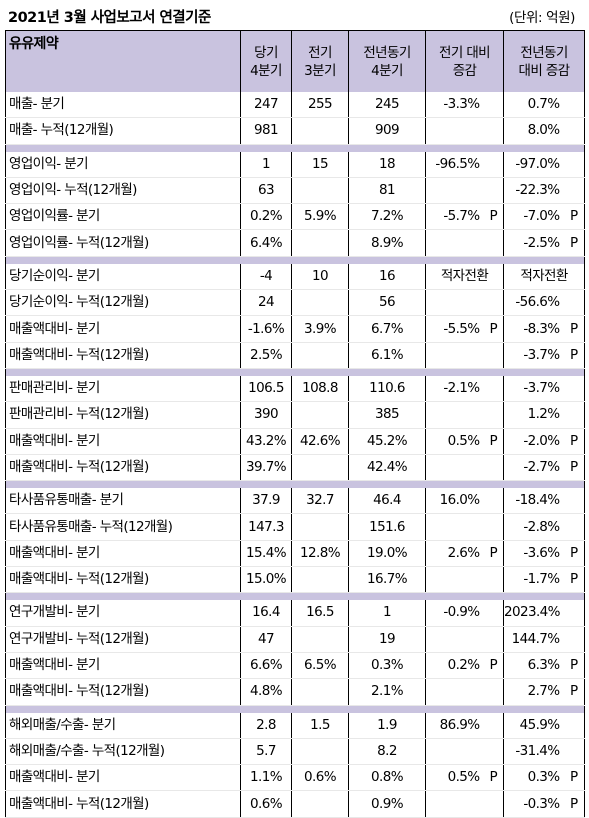 The image size is (589, 818). I want to click on table-row: 매출액대비- 누적(12개월) 4.8% 2.1% 2.7% P, so click(295, 692).